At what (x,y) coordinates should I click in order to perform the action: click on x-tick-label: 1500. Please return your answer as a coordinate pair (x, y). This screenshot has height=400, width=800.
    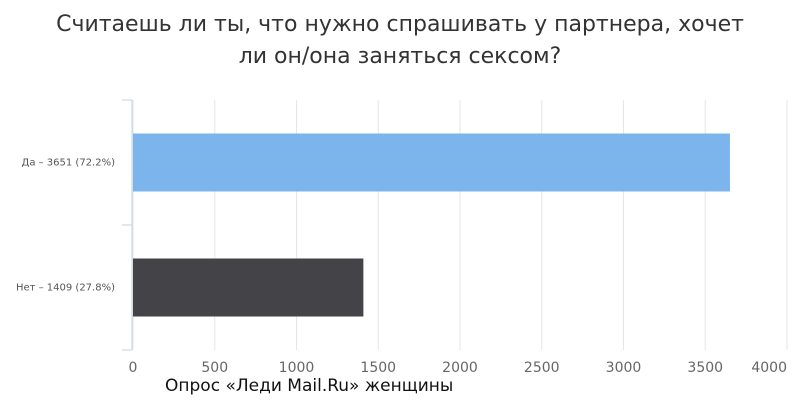
    Looking at the image, I should click on (378, 368).